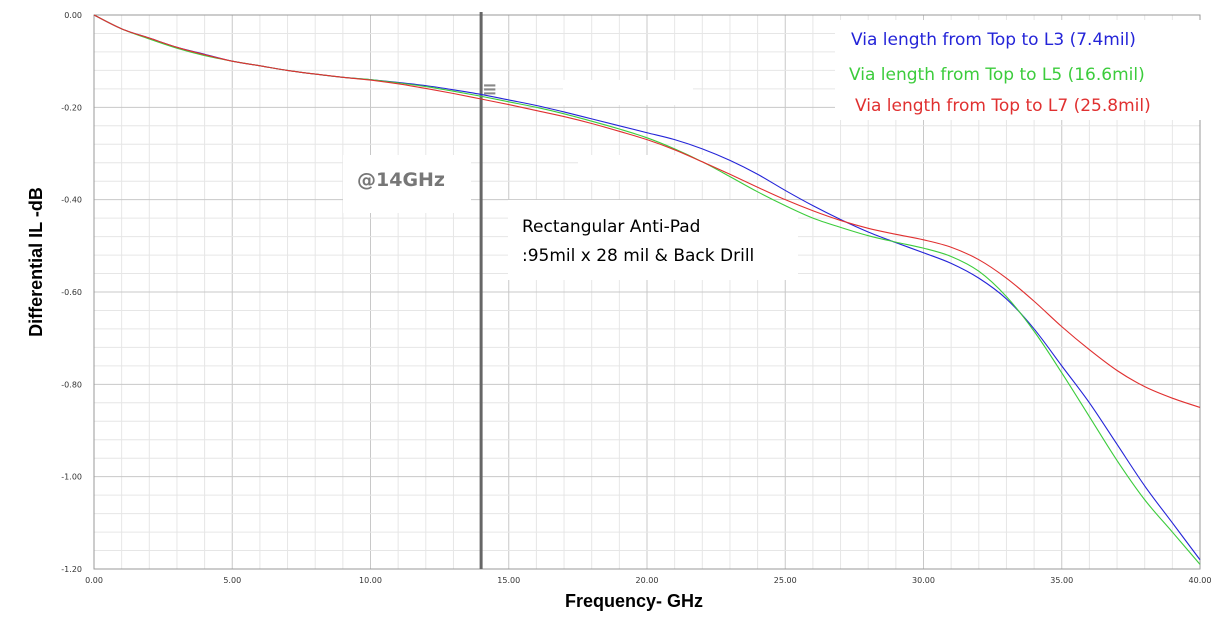  Describe the element at coordinates (1061, 580) in the screenshot. I see `x-tick-label: 35.00` at that location.